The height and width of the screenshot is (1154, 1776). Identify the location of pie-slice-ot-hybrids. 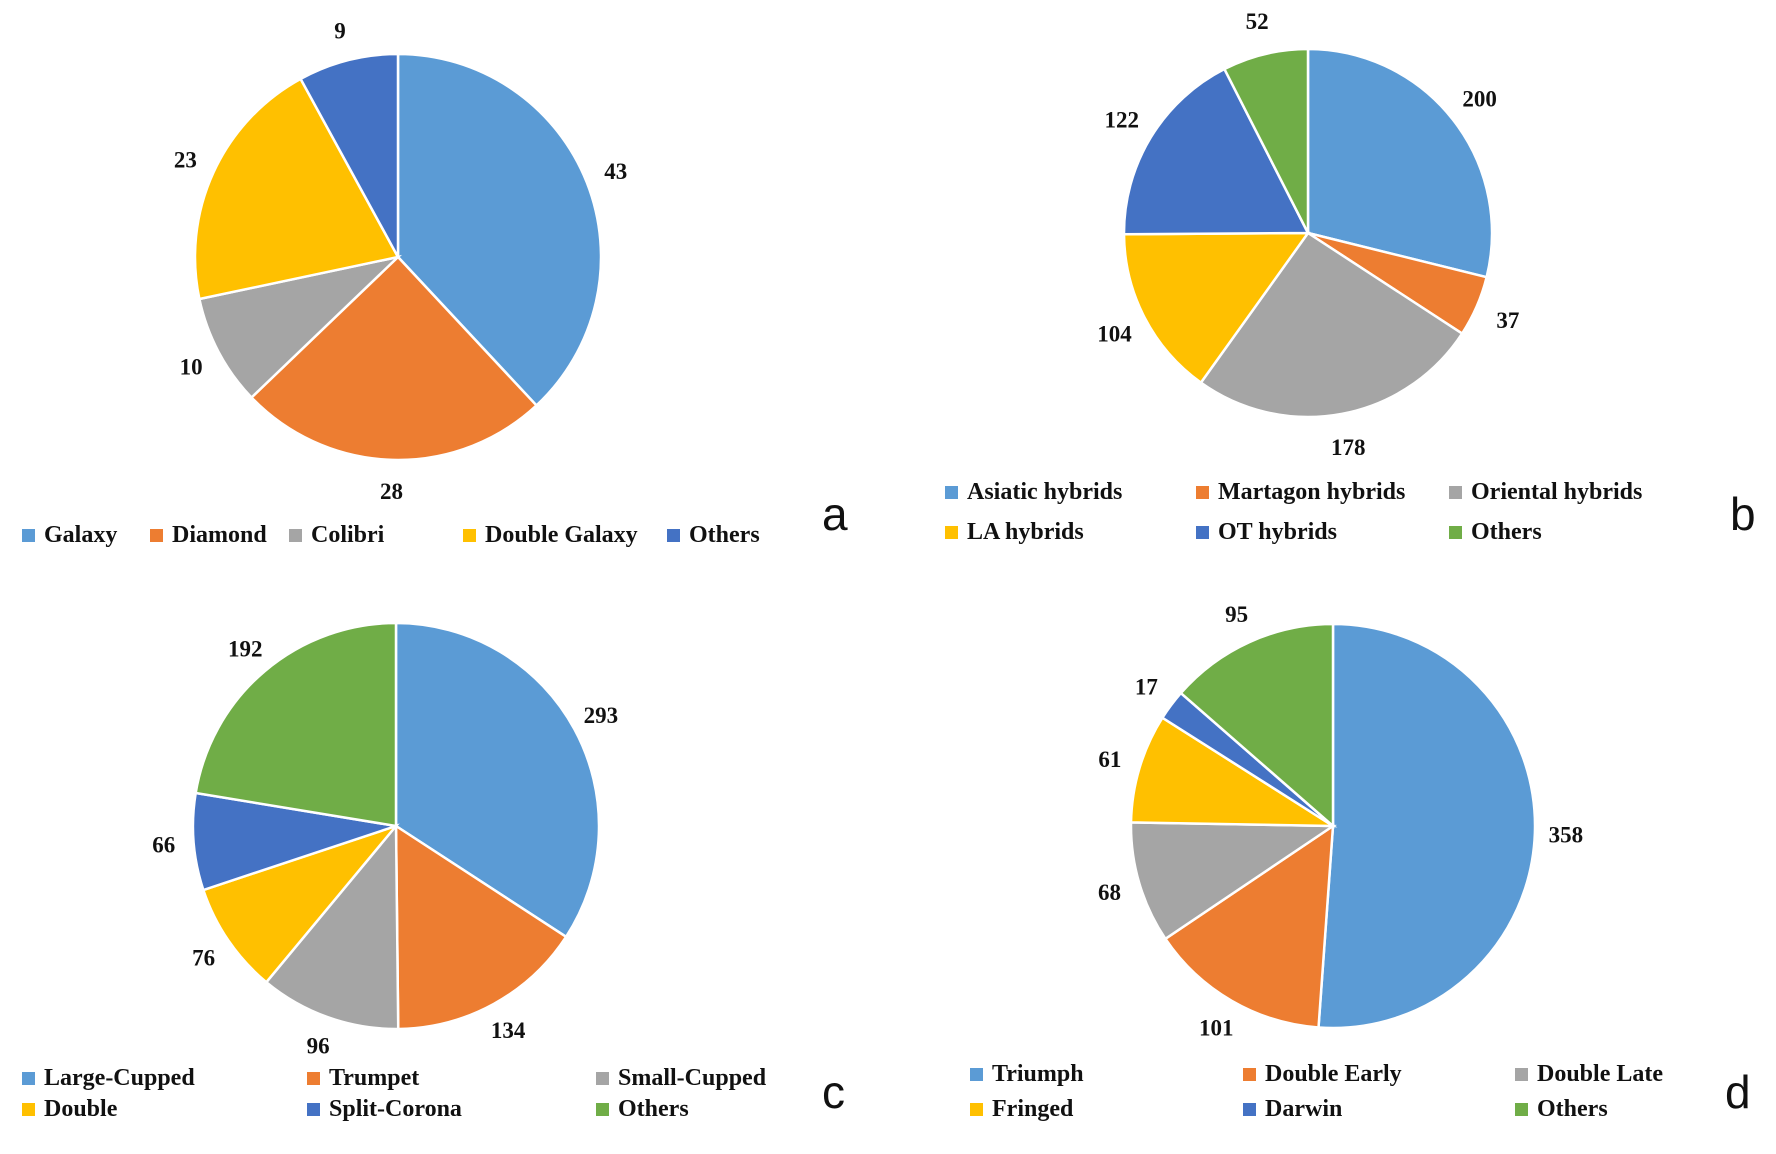
(1216, 151).